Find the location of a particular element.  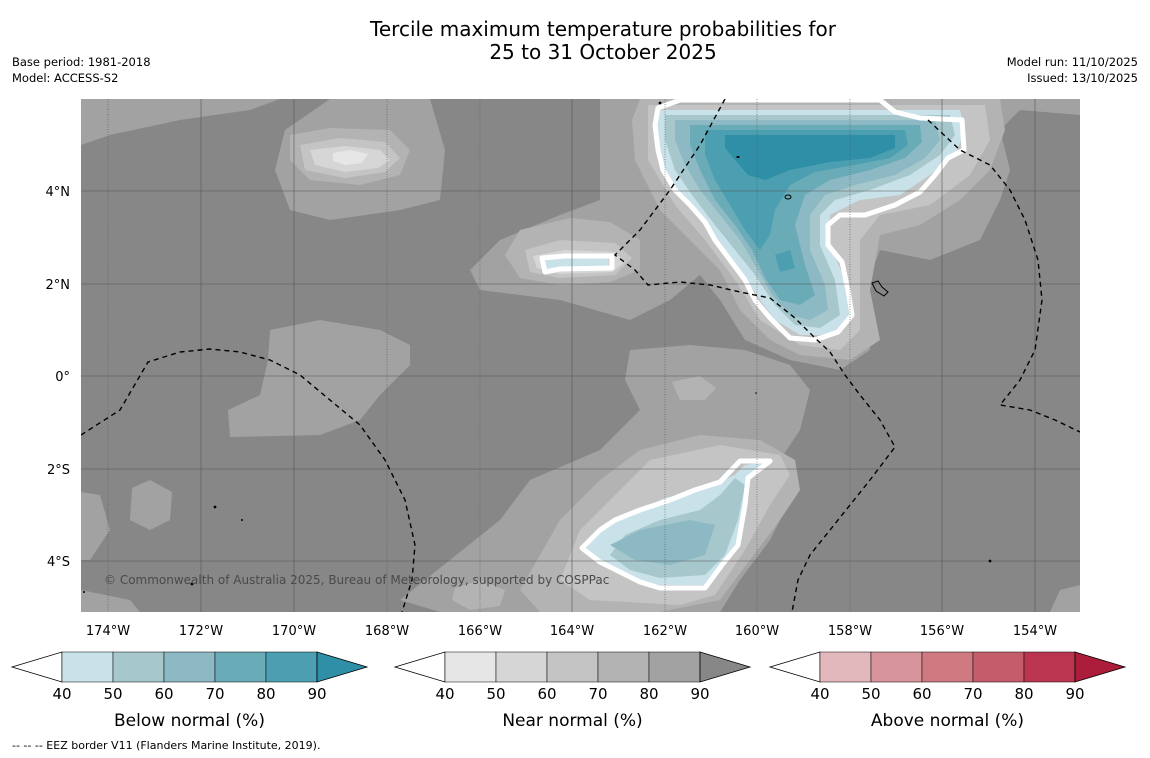

lon-label: 166°W is located at coordinates (480, 631).